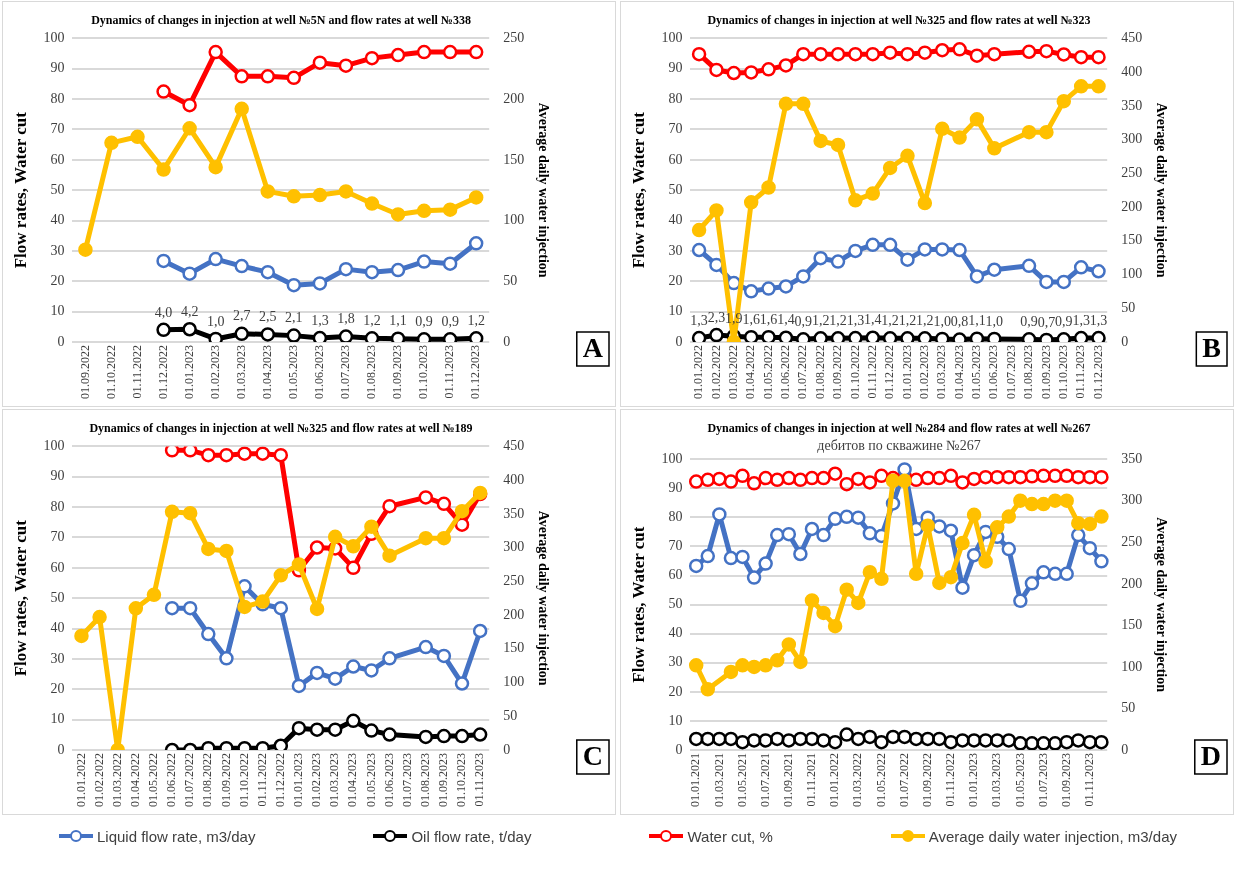 This screenshot has height=869, width=1236. What do you see at coordinates (730, 836) in the screenshot?
I see `legend-label: Water cut, %` at bounding box center [730, 836].